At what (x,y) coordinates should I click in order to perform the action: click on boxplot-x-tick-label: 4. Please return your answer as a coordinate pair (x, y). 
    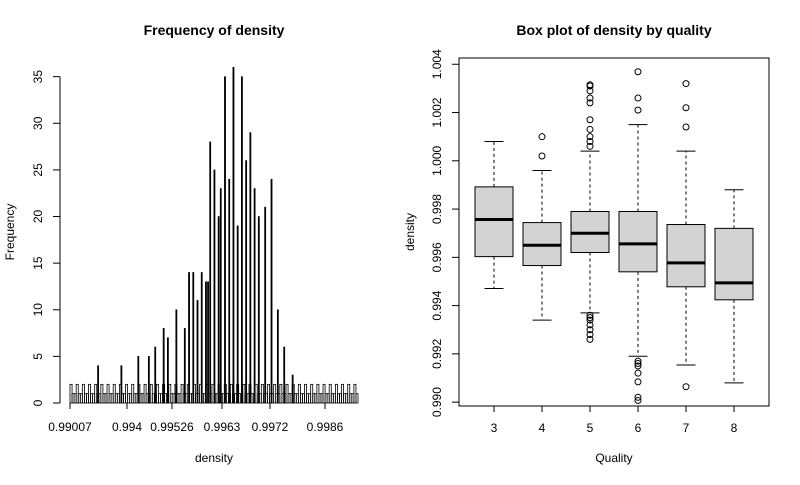
    Looking at the image, I should click on (542, 428).